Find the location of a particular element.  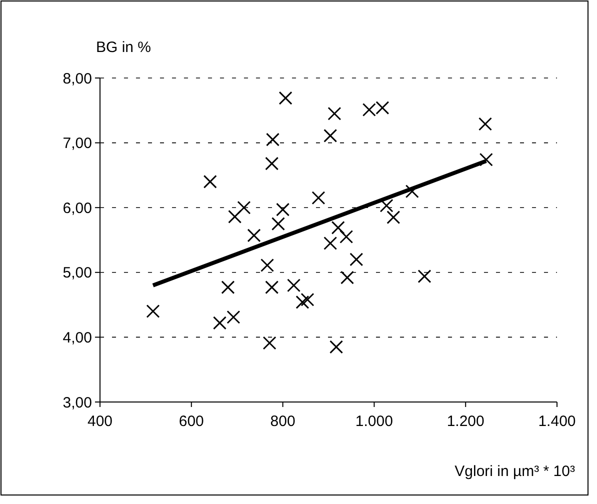

x-tick-label: 600 is located at coordinates (191, 421).